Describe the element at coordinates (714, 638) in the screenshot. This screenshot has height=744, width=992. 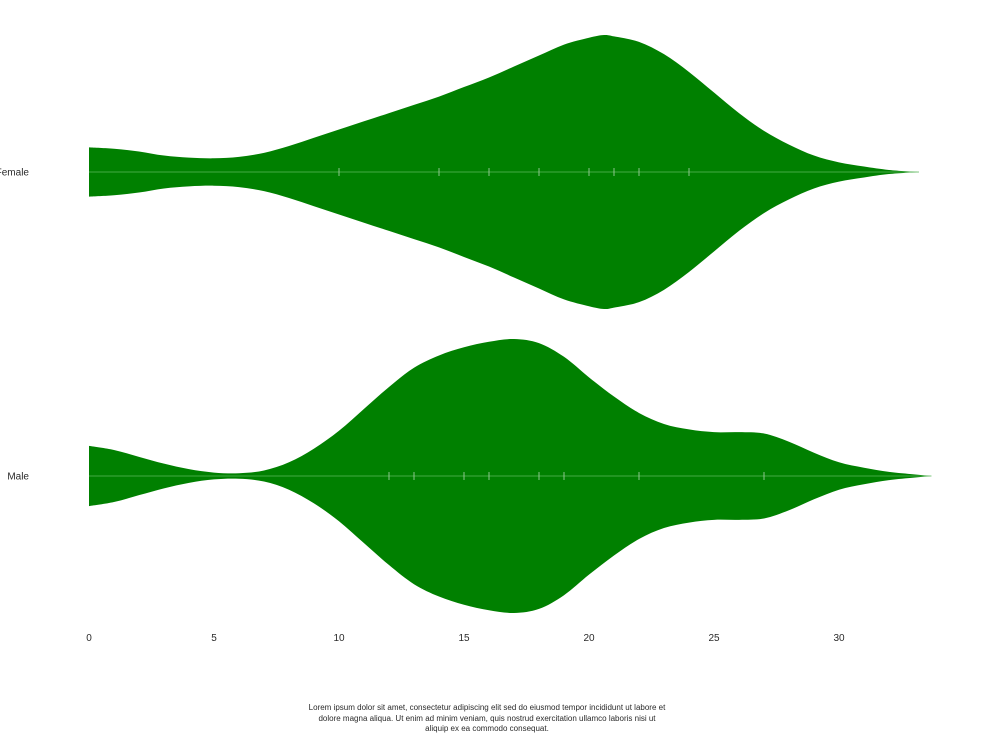
I see `x-tick-label: 25` at that location.